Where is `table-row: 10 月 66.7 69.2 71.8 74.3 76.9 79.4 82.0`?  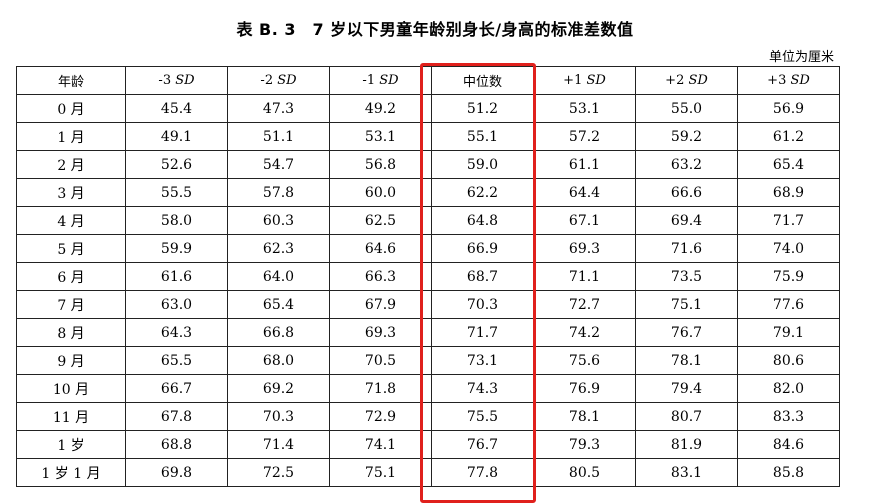
table-row: 10 月 66.7 69.2 71.8 74.3 76.9 79.4 82.0 is located at coordinates (428, 388).